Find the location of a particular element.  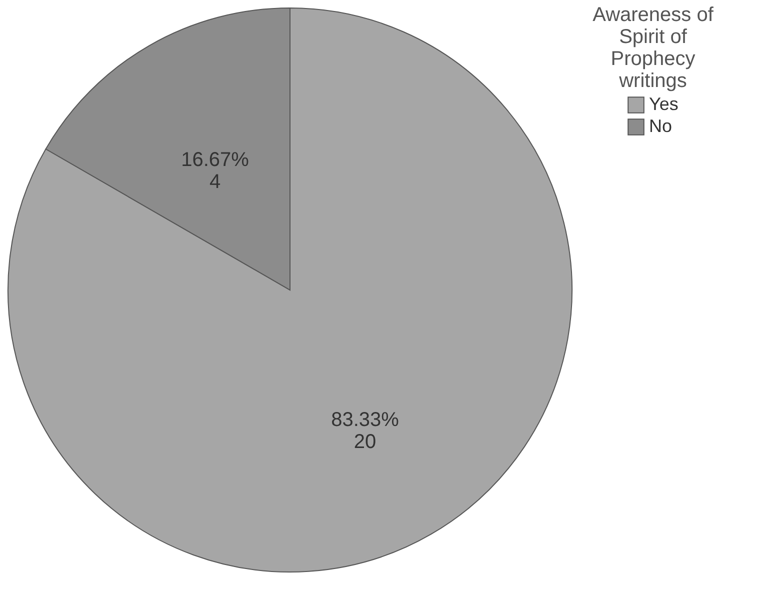

legend-label: No is located at coordinates (660, 126).